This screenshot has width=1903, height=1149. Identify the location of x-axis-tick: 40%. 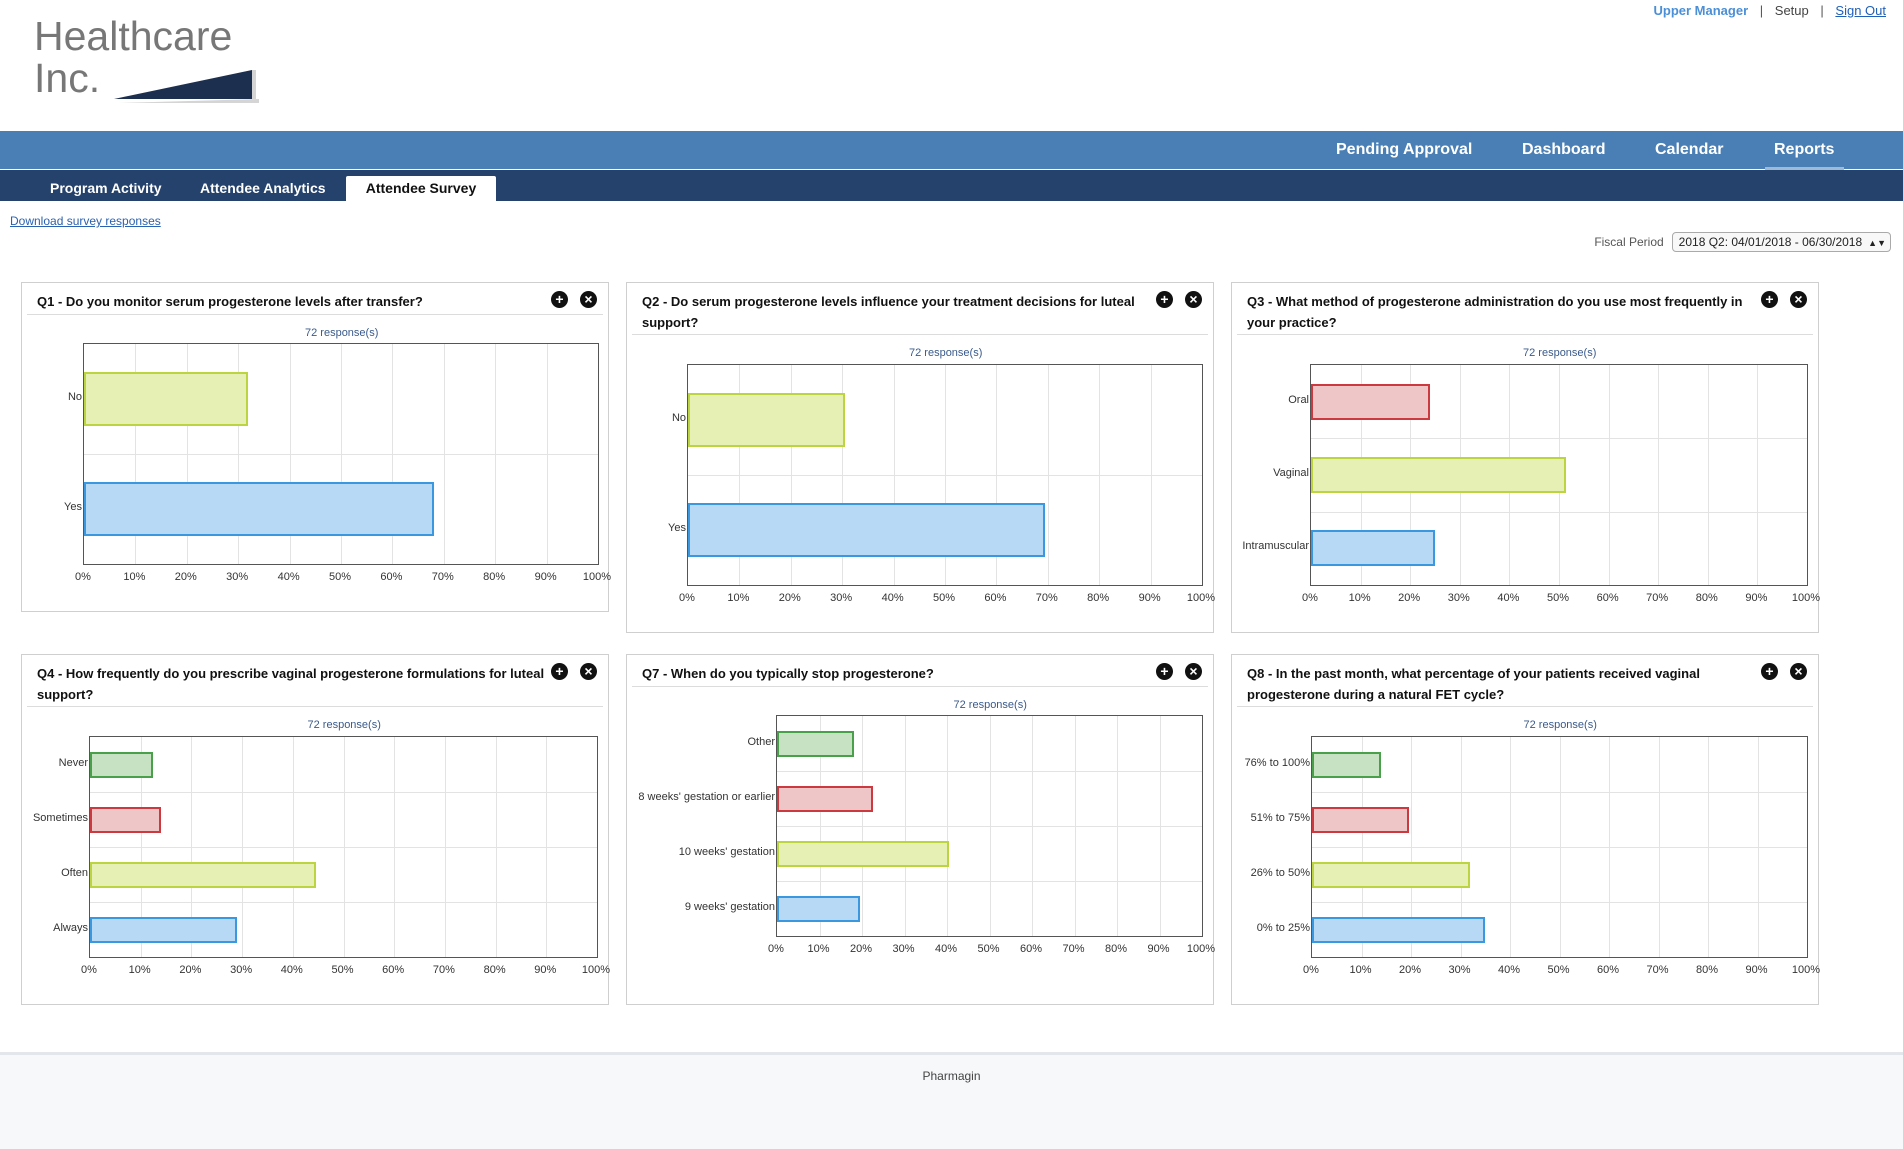
(892, 598).